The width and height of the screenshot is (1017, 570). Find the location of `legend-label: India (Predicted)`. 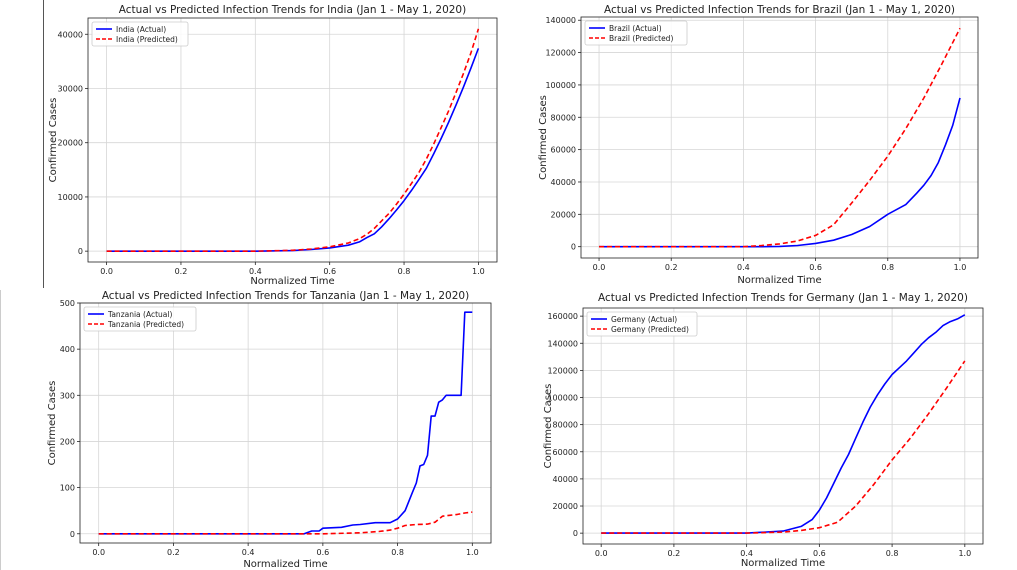

legend-label: India (Predicted) is located at coordinates (147, 39).